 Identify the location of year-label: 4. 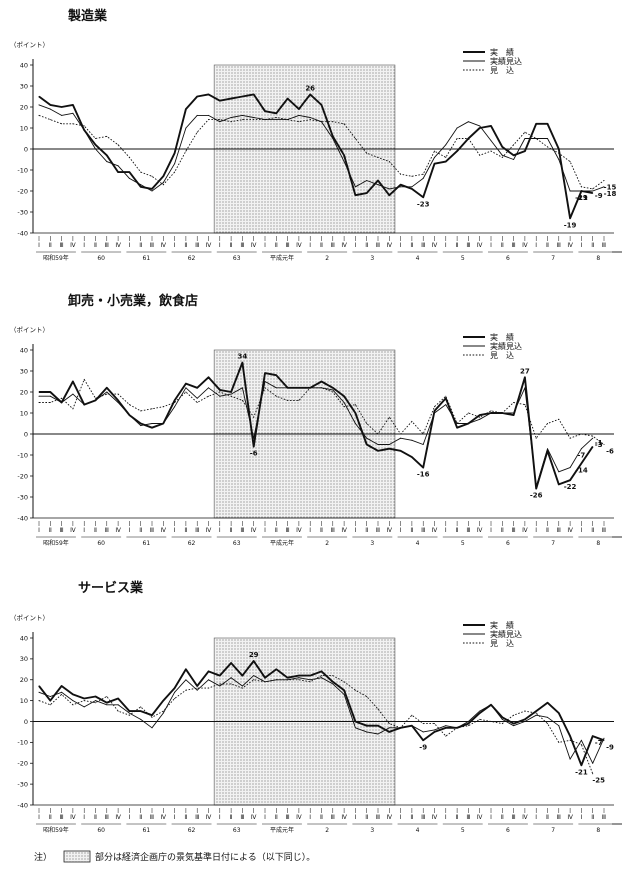
(418, 258).